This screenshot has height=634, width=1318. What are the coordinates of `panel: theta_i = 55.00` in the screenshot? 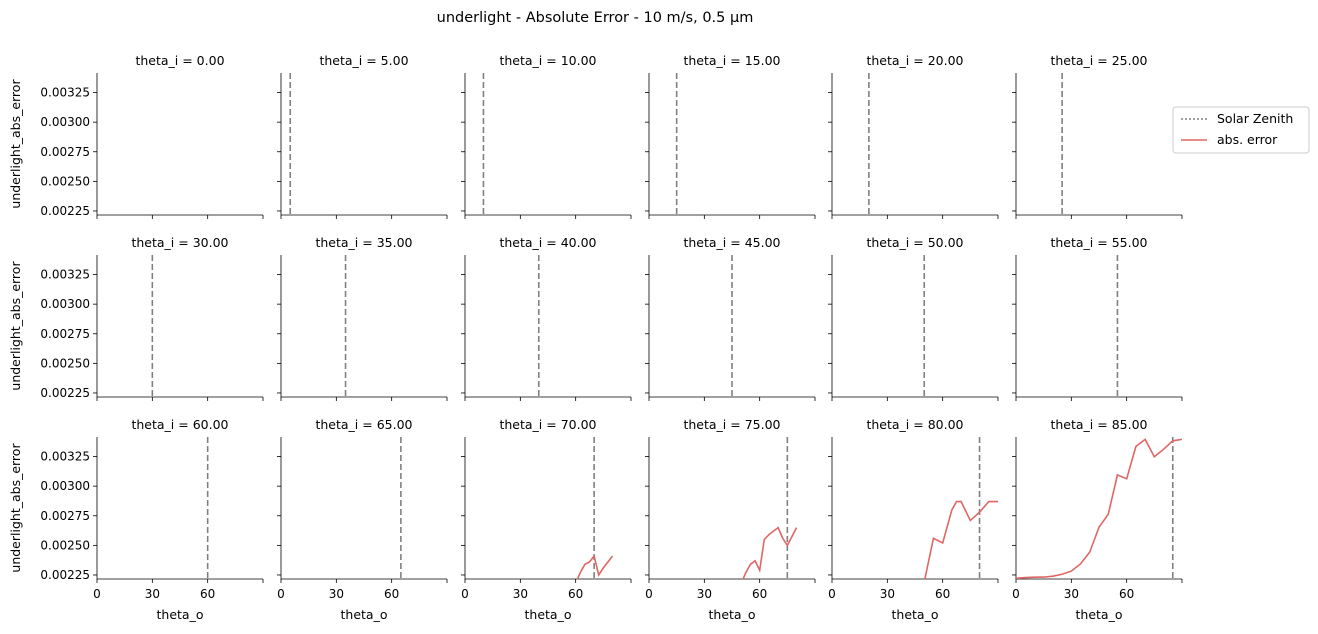 It's located at (1097, 318).